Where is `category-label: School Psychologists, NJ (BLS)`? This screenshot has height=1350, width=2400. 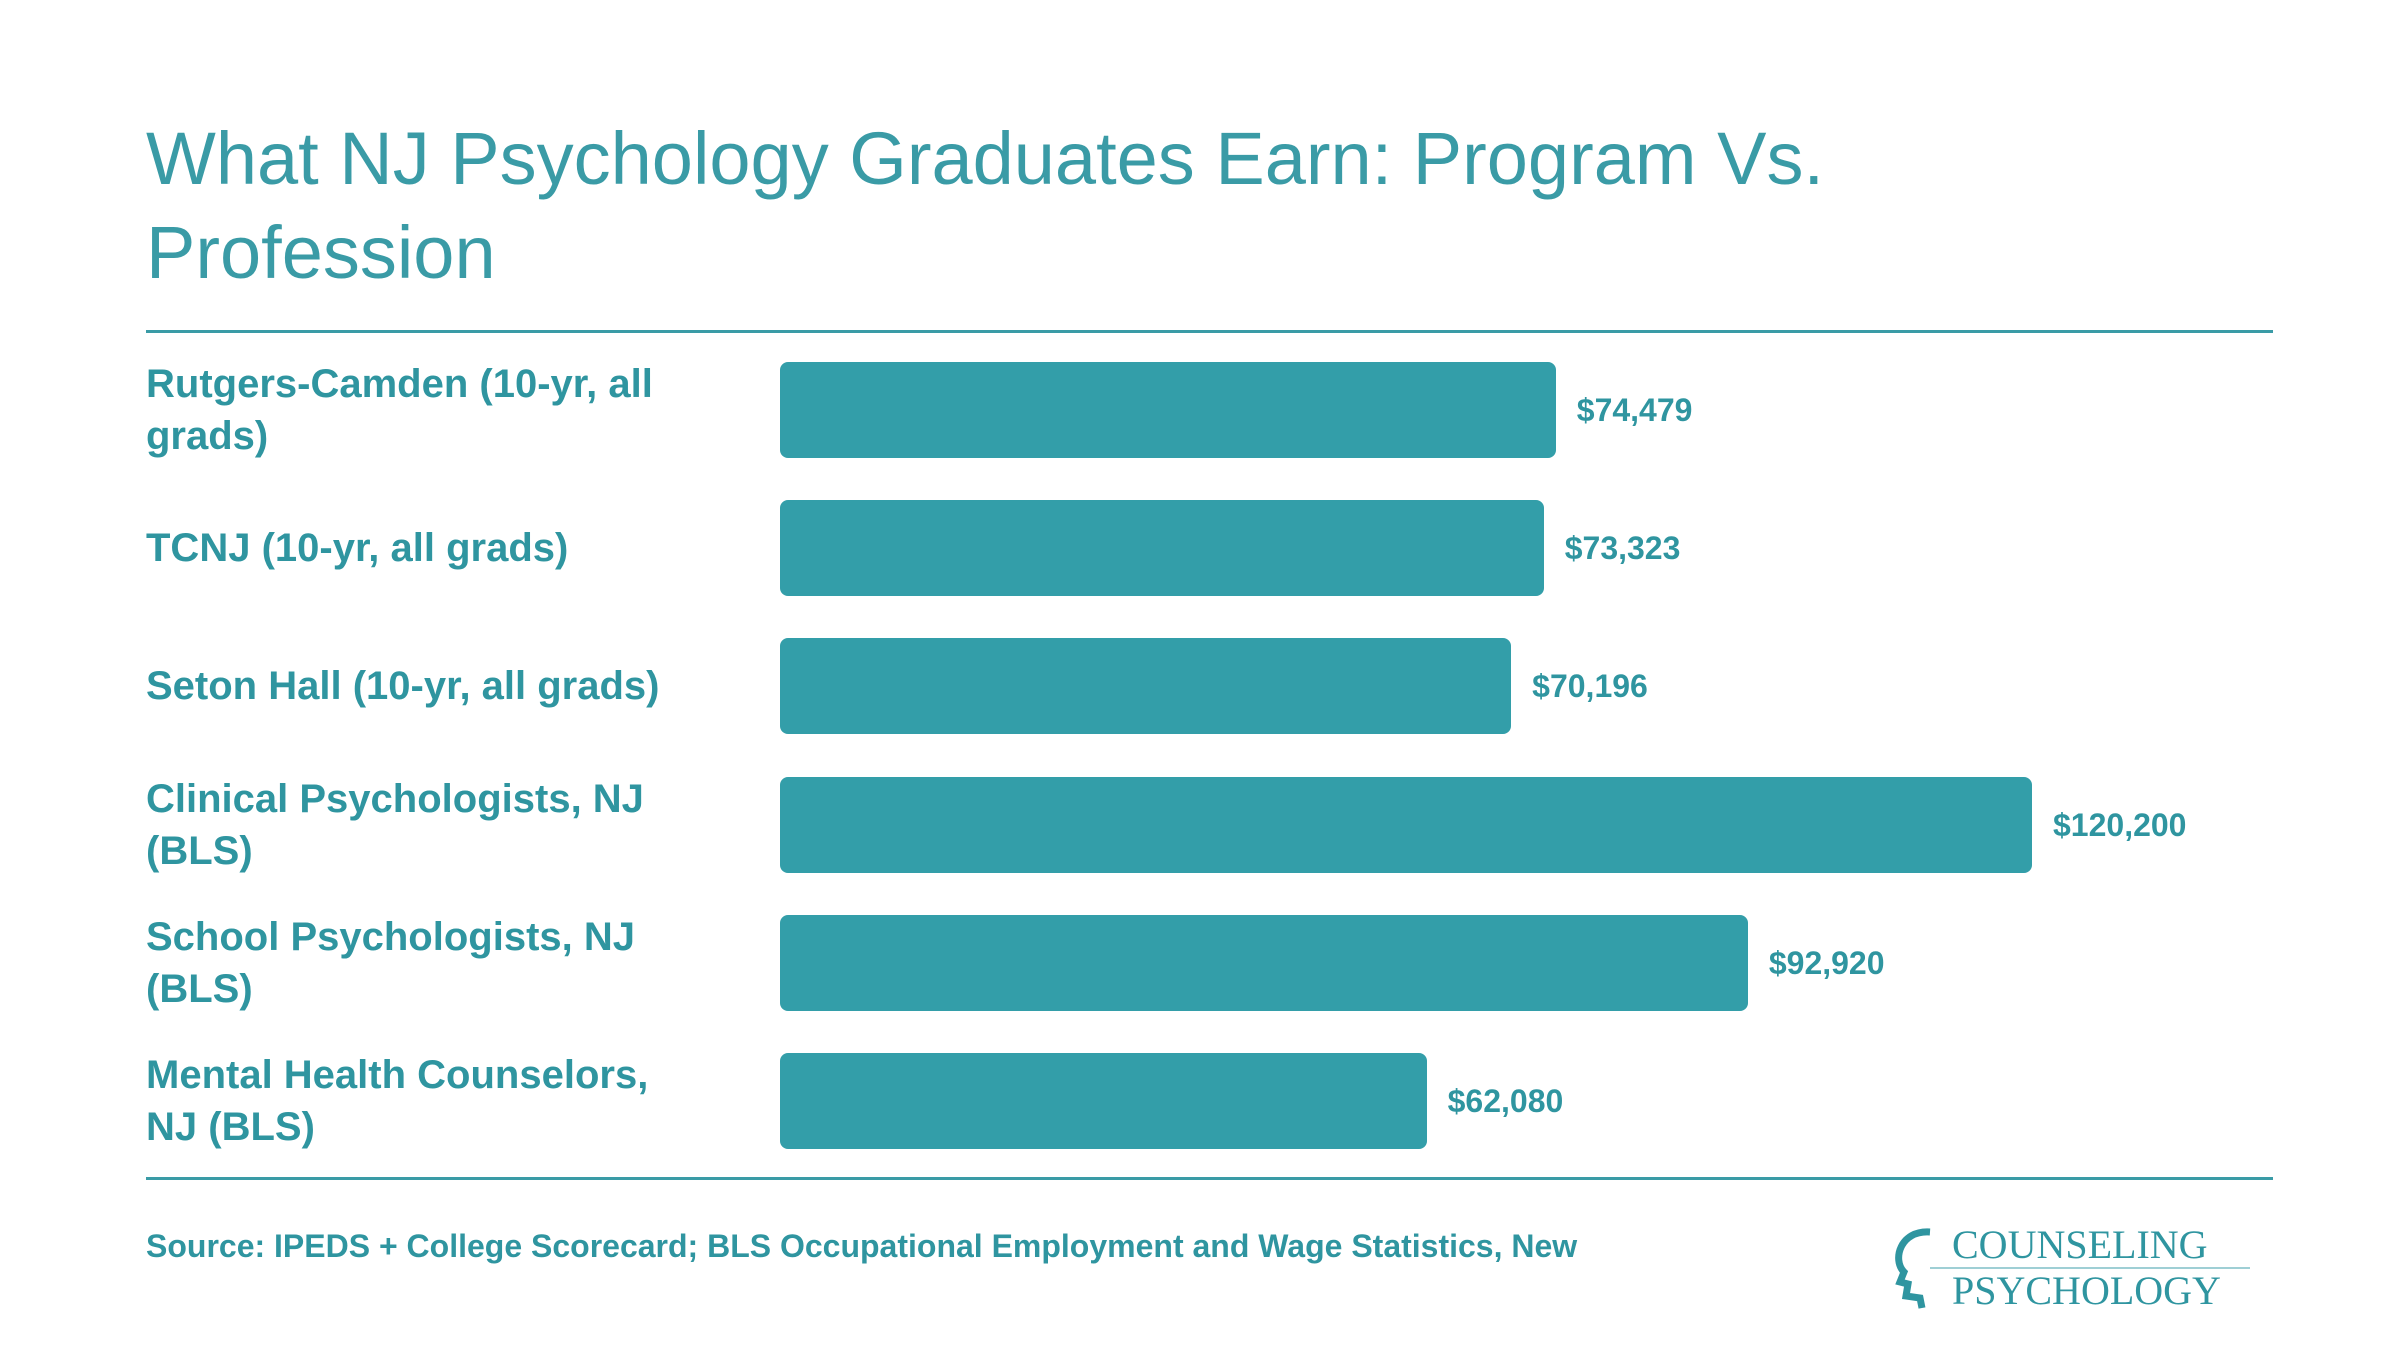
category-label: School Psychologists, NJ (BLS) is located at coordinates (391, 962).